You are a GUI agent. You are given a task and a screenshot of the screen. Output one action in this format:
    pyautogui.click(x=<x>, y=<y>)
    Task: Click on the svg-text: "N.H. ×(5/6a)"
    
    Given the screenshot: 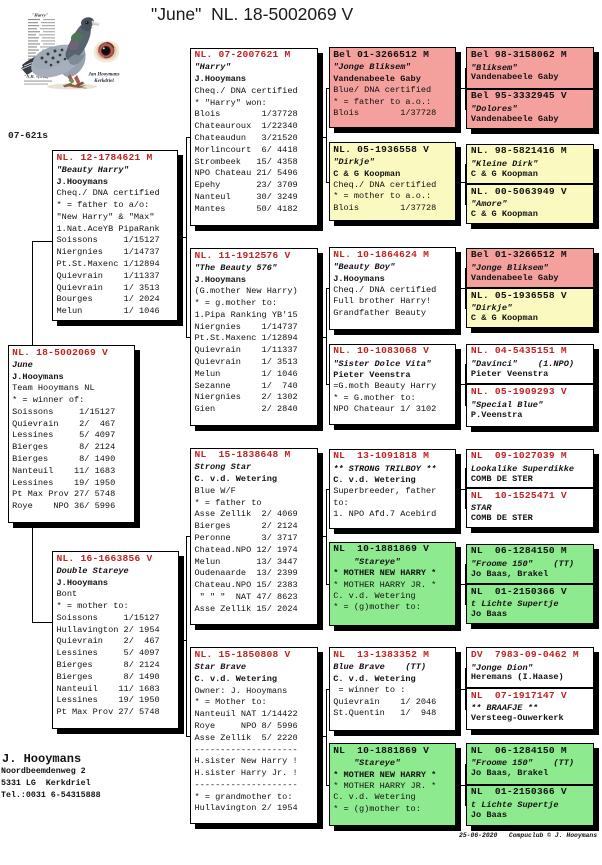 What is the action you would take?
    pyautogui.click(x=37, y=76)
    